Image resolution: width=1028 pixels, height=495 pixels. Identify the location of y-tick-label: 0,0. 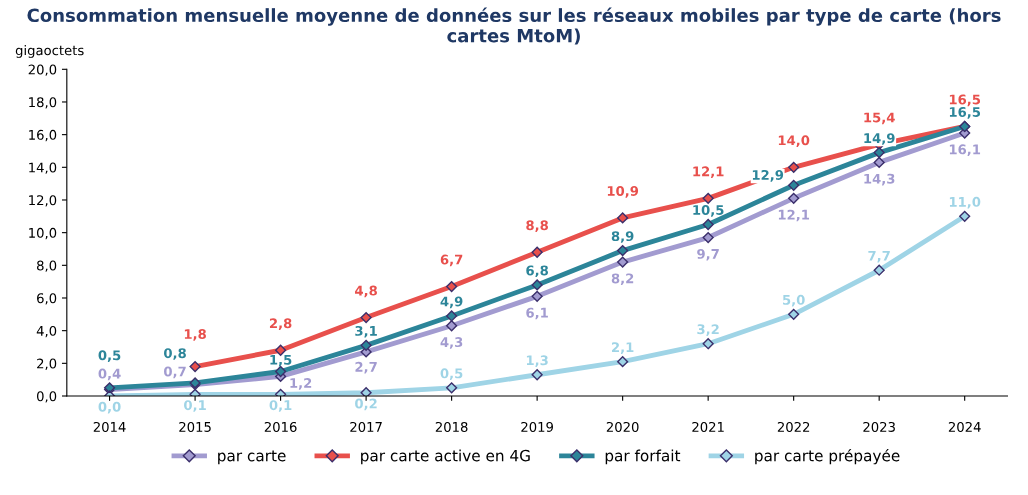
(46, 397).